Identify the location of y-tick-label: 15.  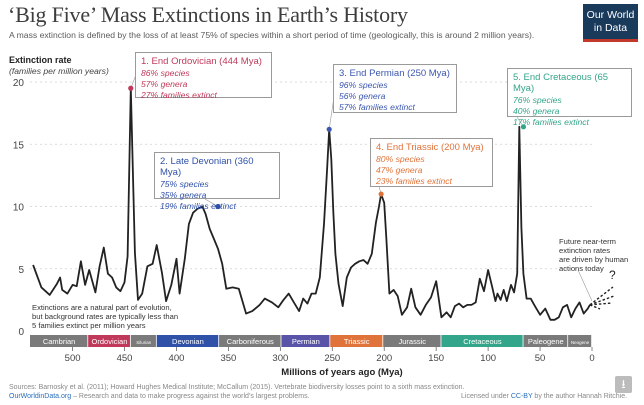
(19, 145).